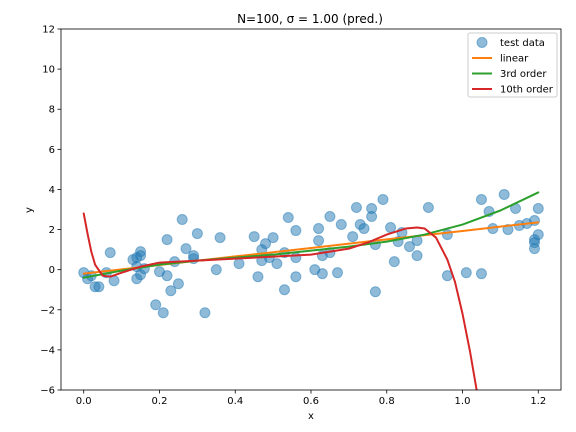 The width and height of the screenshot is (576, 432). Describe the element at coordinates (52, 230) in the screenshot. I see `y-tick-label: 2` at that location.